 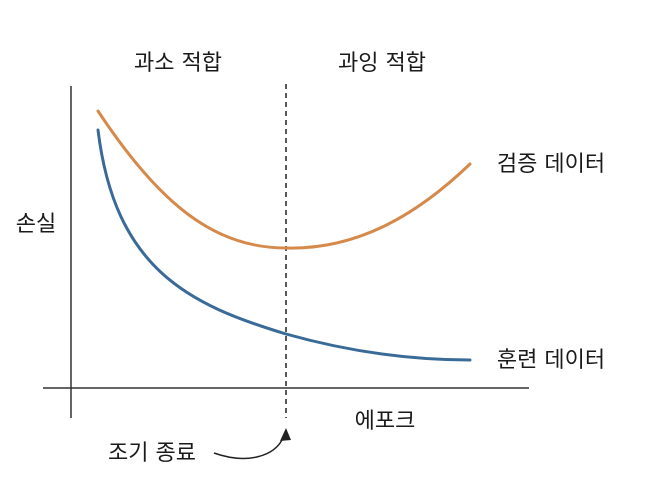 I want to click on training-data-label: 훈련 데이터, so click(x=551, y=360).